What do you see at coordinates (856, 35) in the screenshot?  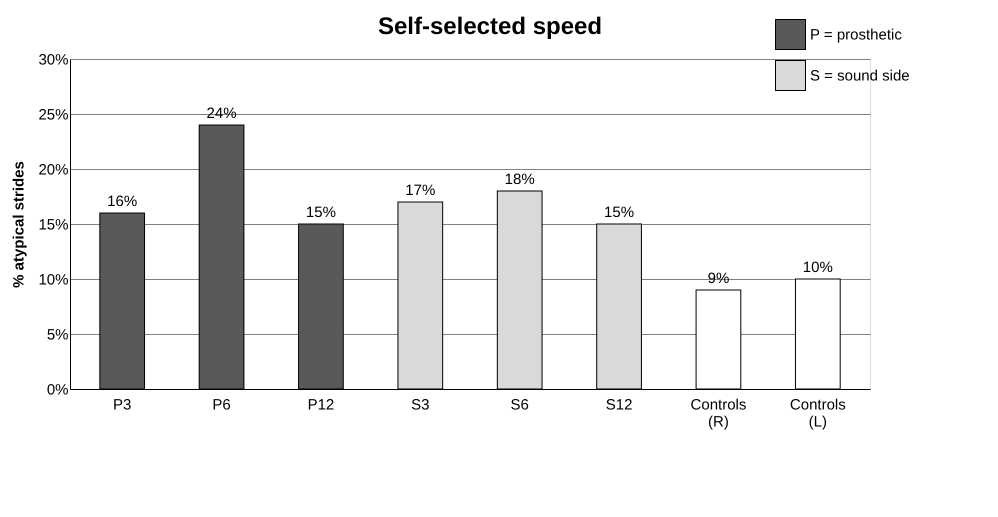 I see `legend-label: P = prosthetic` at bounding box center [856, 35].